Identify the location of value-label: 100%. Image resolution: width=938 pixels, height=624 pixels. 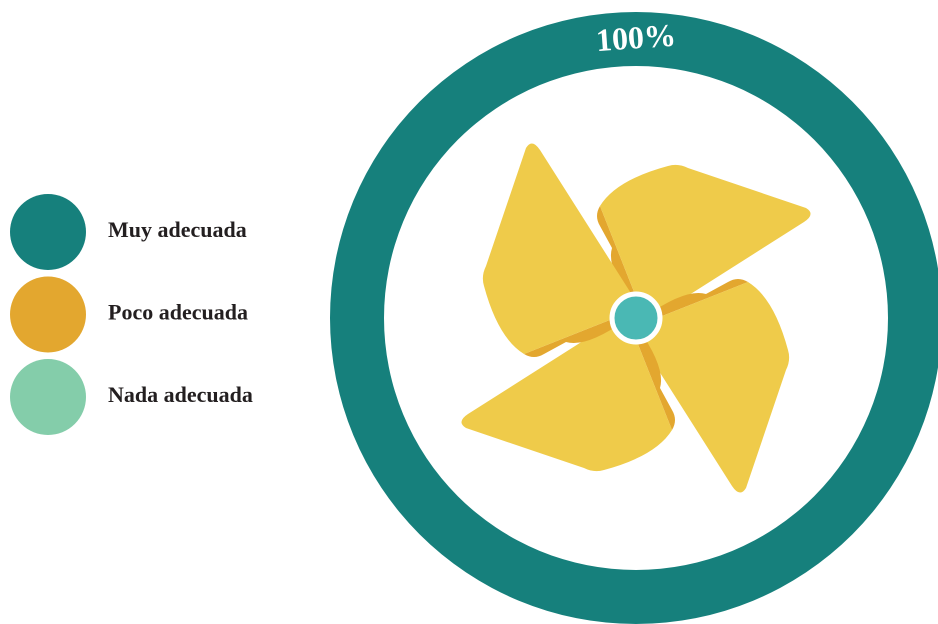
(636, 37).